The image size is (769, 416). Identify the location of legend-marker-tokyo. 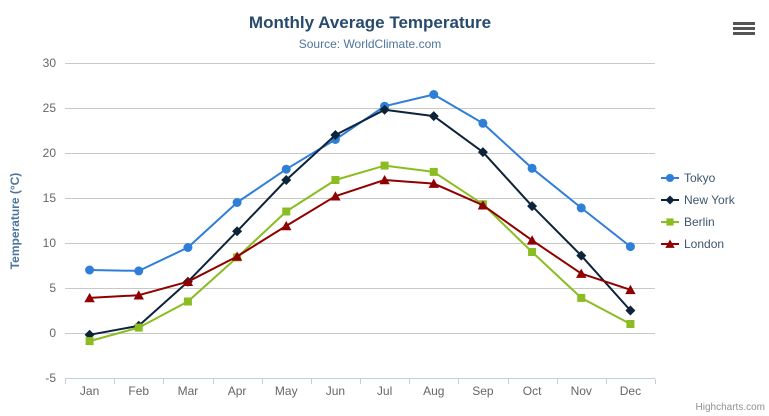
(670, 178).